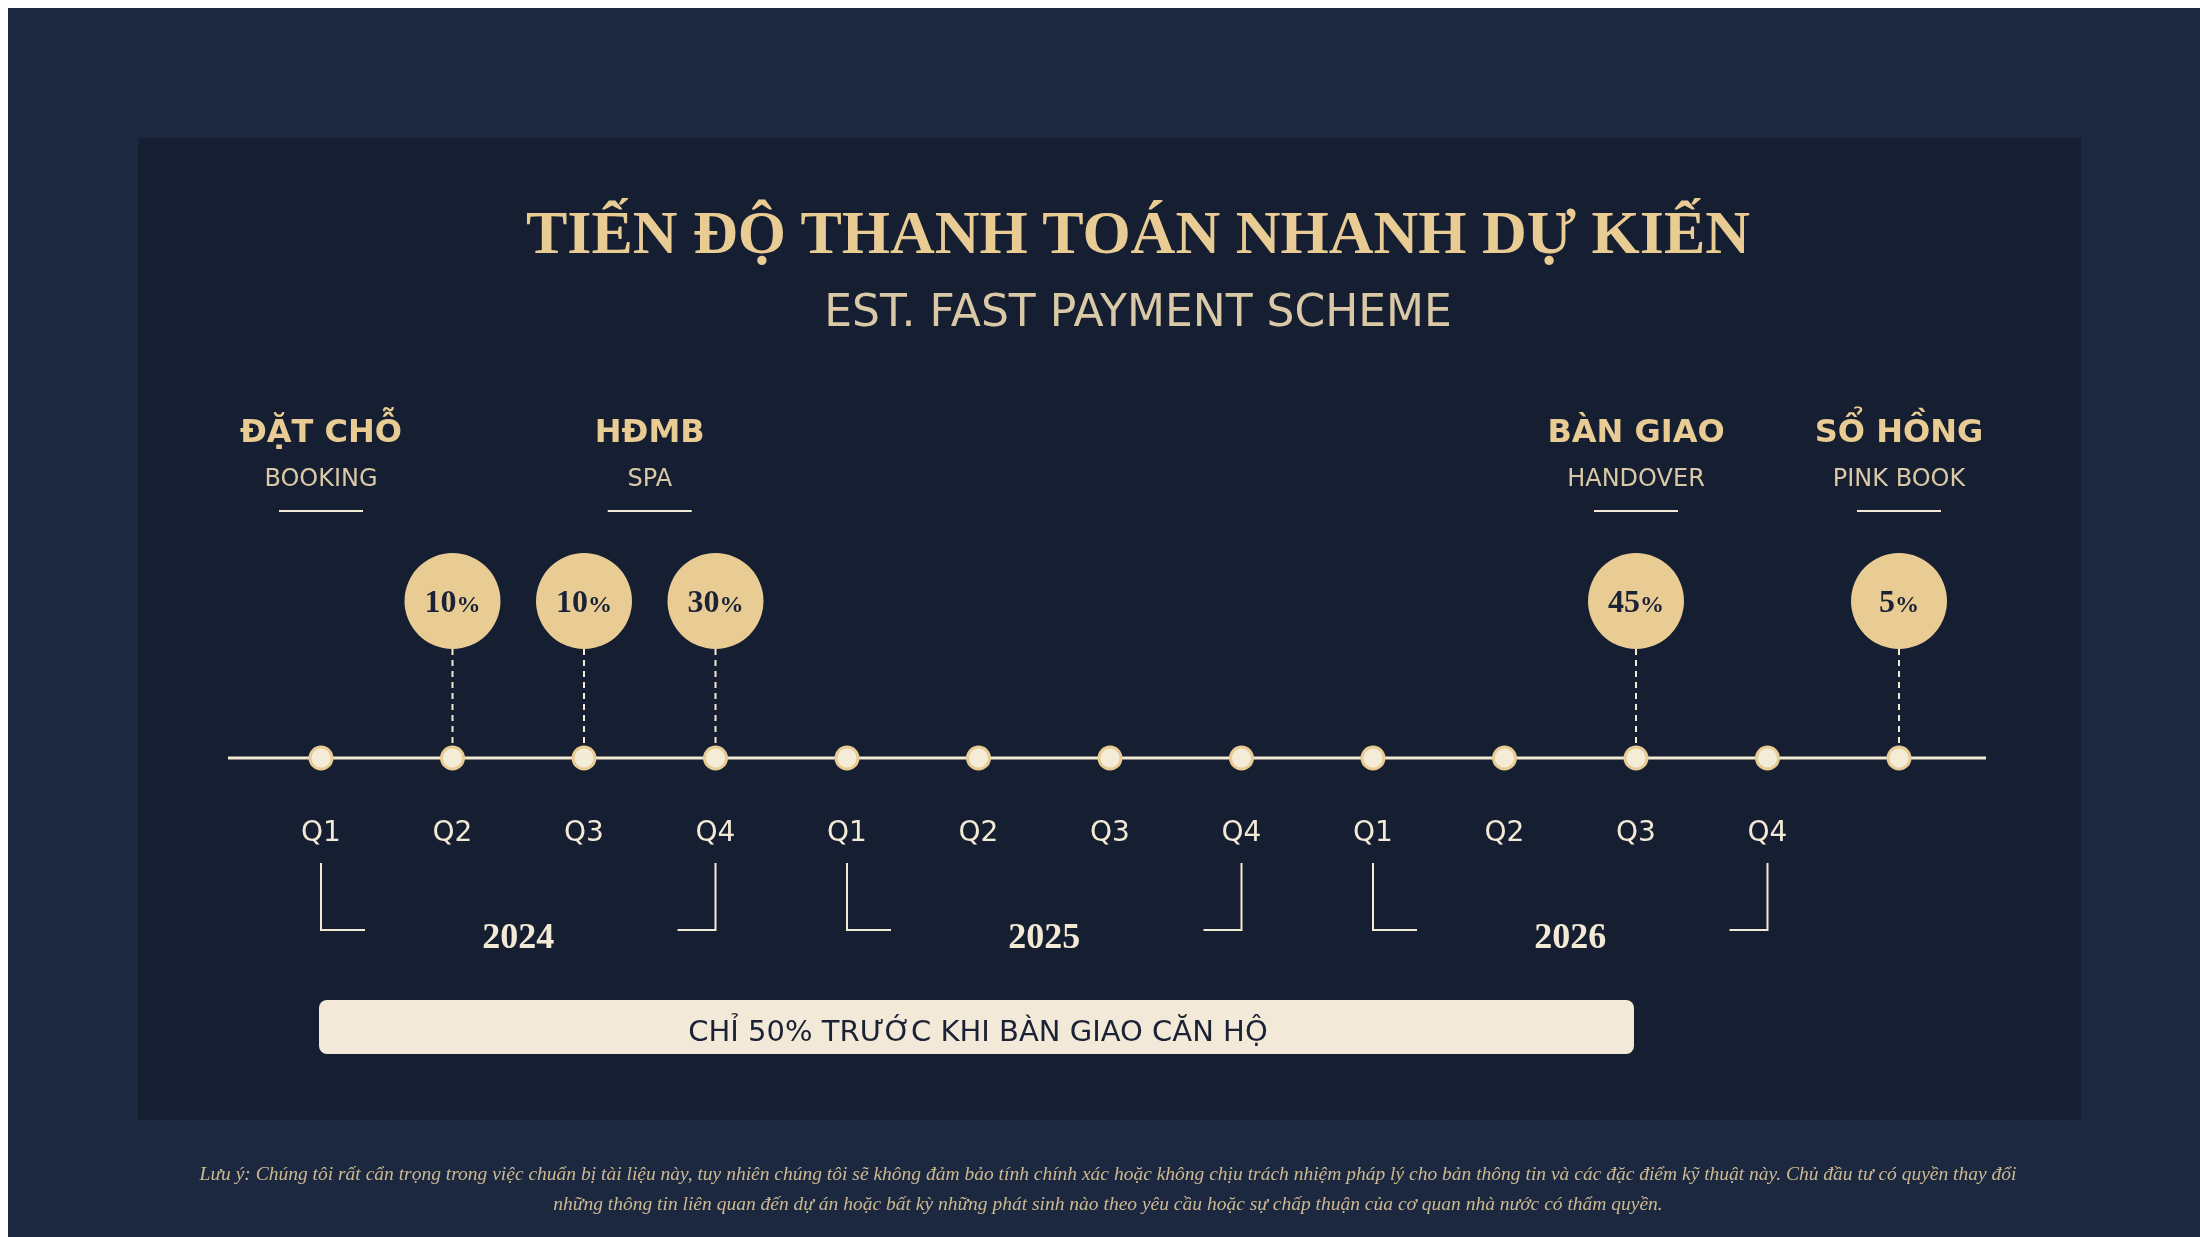 The image size is (2200, 1237). I want to click on text: Lưu ý: Chúng tôi rất cẩn trọng trong việc chuẩn bị tài liệu này, tuy nhiên chúng tôi sẽ không đảm bảo tính chính xác hoặc không chịu trách nhiệm pháp lý cho bản thông tin và các đặc điểm kỹ thuật này. Chủ đầu tư có quyền thay đổi, so click(1107, 1173).